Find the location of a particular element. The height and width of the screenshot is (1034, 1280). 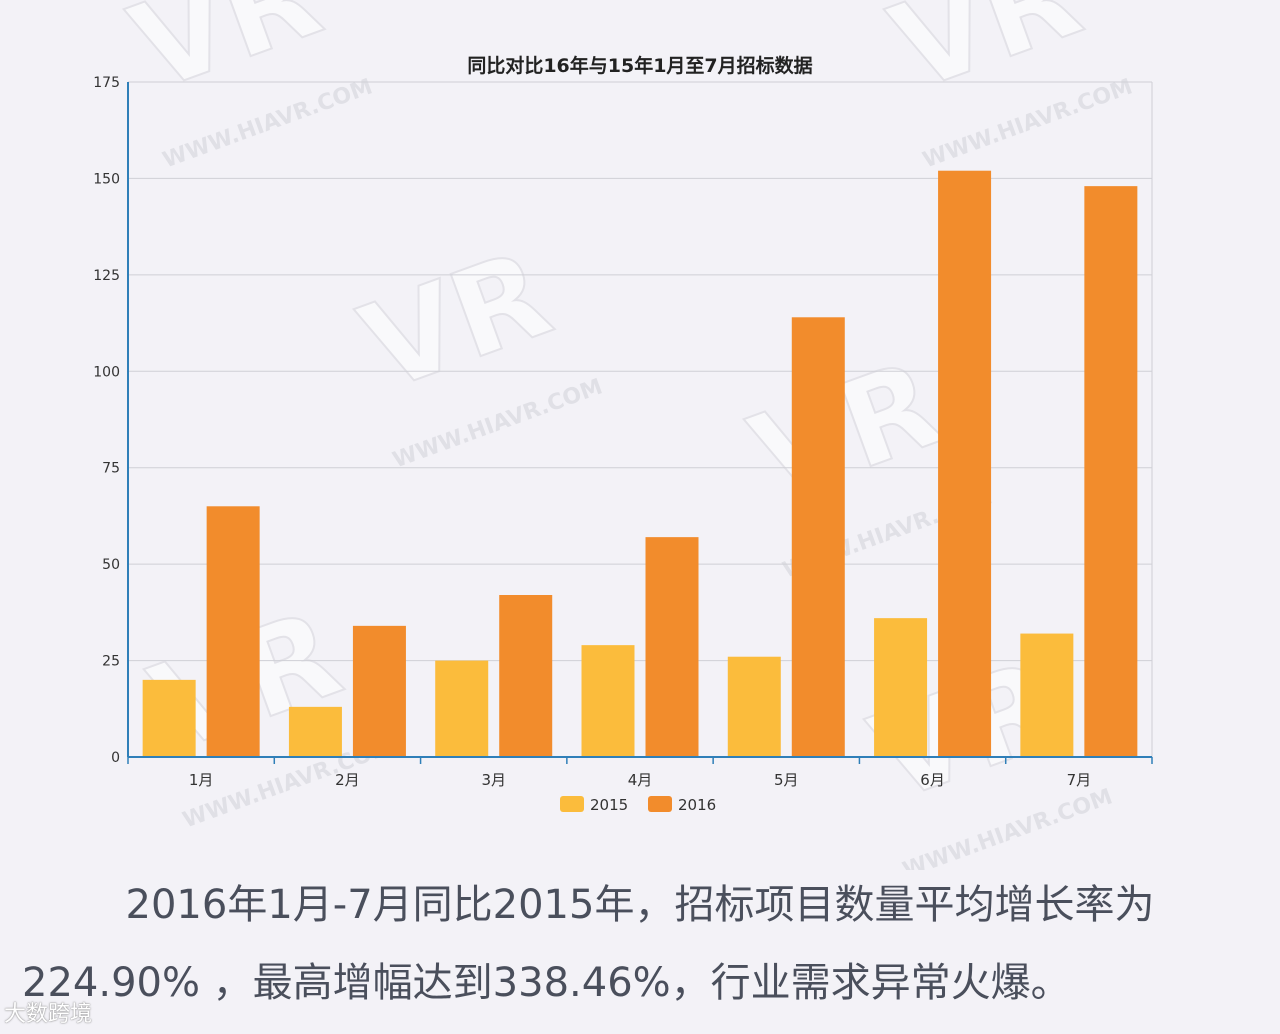

bar-2016-5月 is located at coordinates (818, 537).